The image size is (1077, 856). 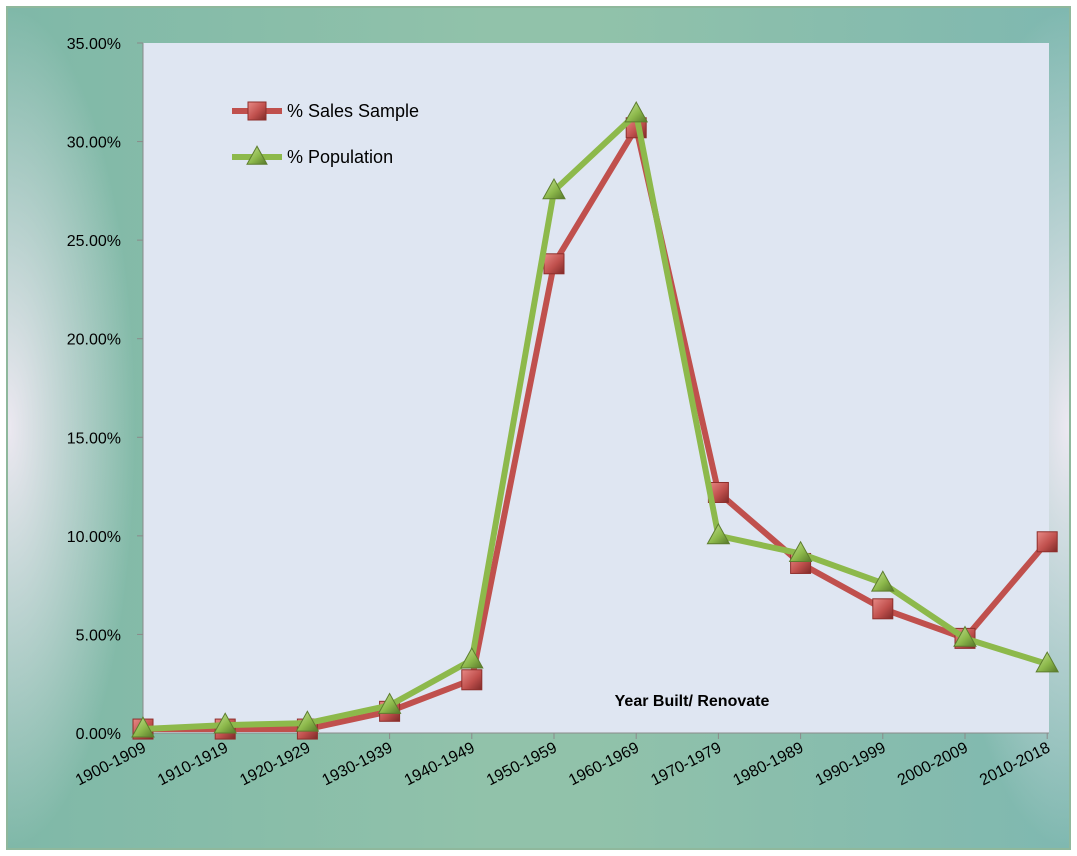 I want to click on x-tick-label: 2000-2009, so click(x=933, y=764).